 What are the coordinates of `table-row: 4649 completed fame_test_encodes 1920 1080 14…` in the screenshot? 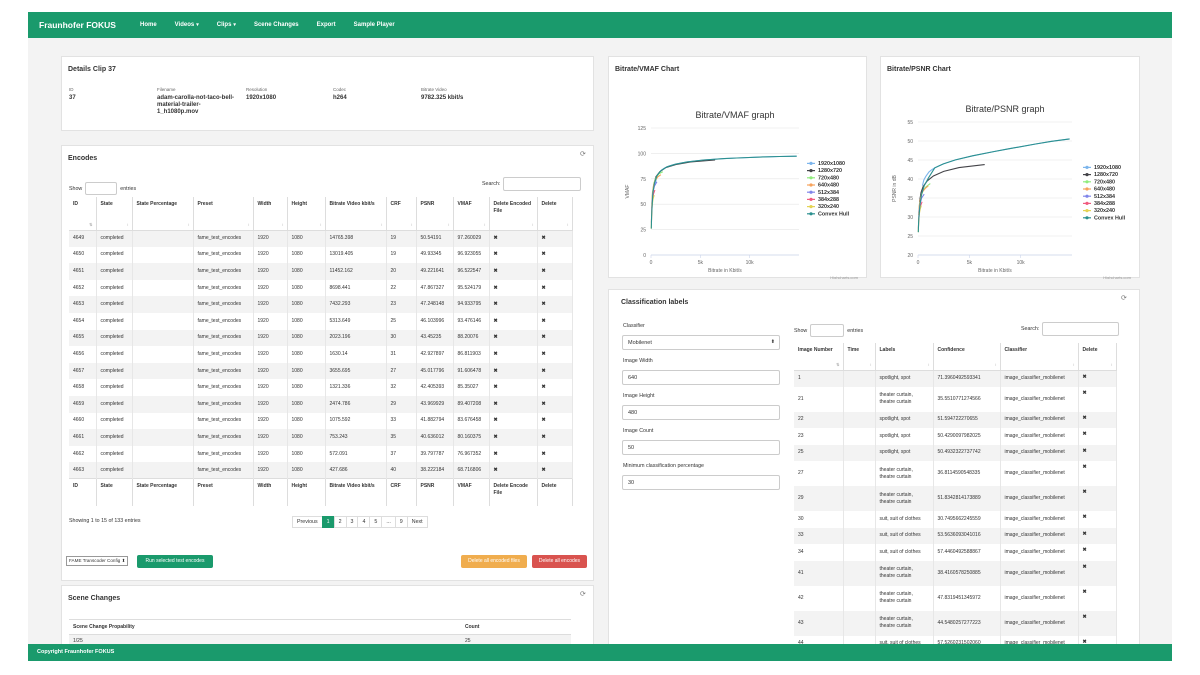 It's located at (321, 238).